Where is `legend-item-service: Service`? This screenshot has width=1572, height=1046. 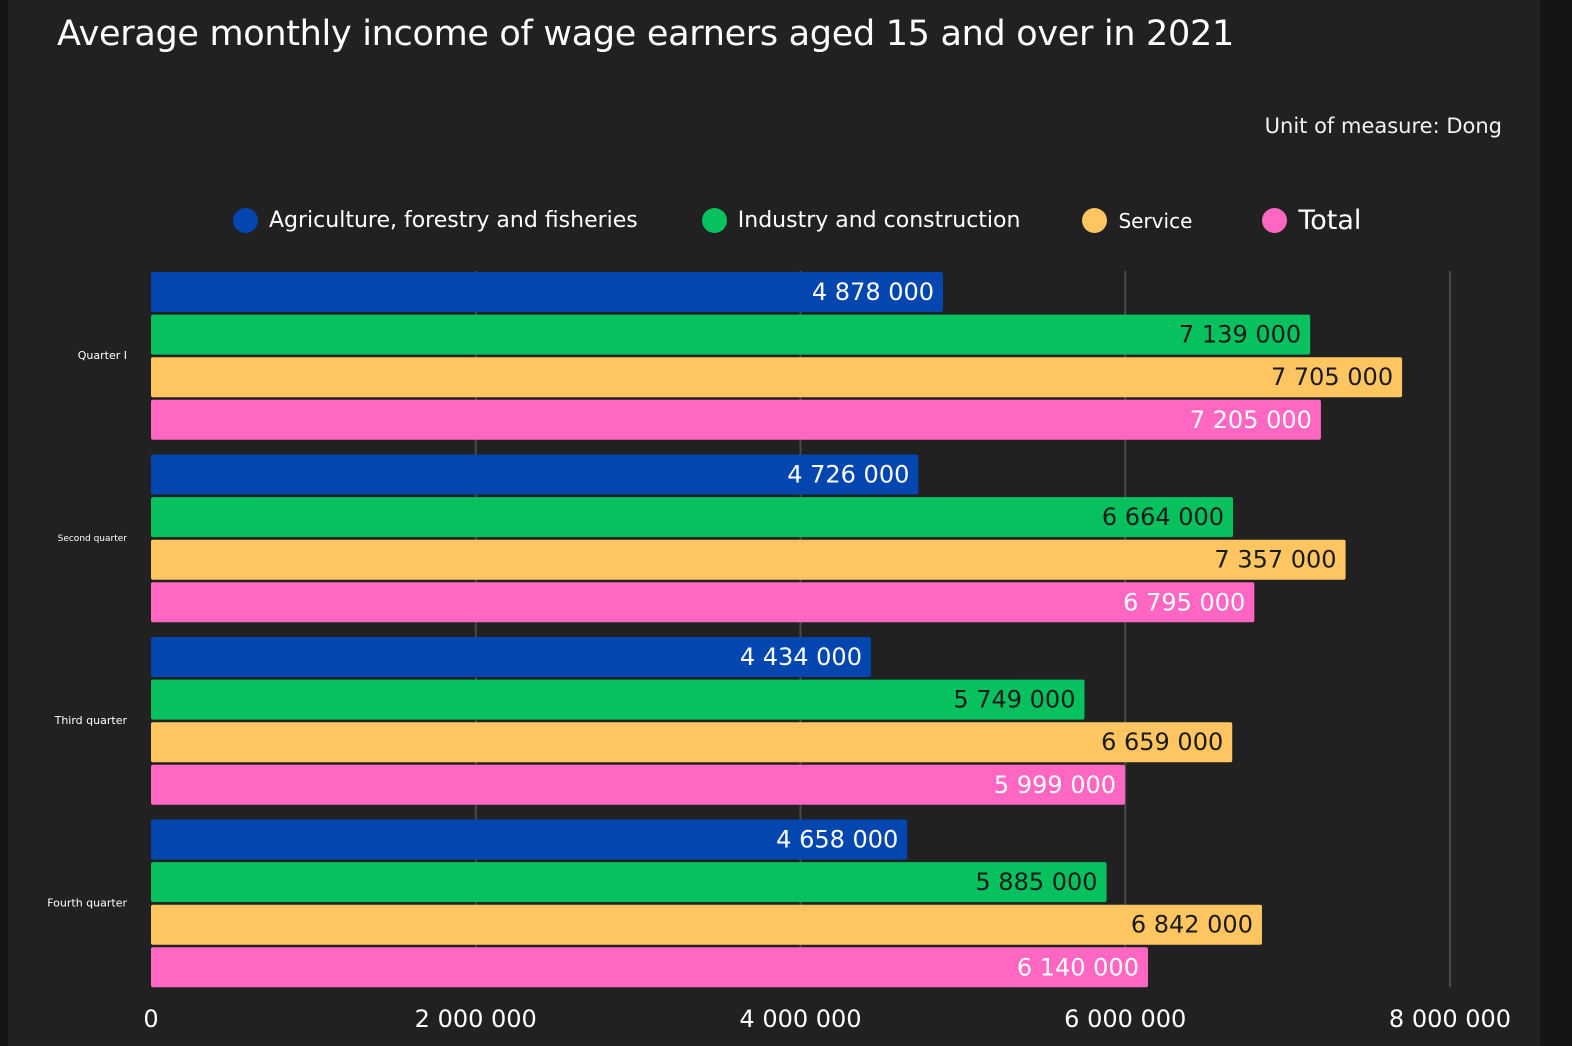 legend-item-service: Service is located at coordinates (1137, 220).